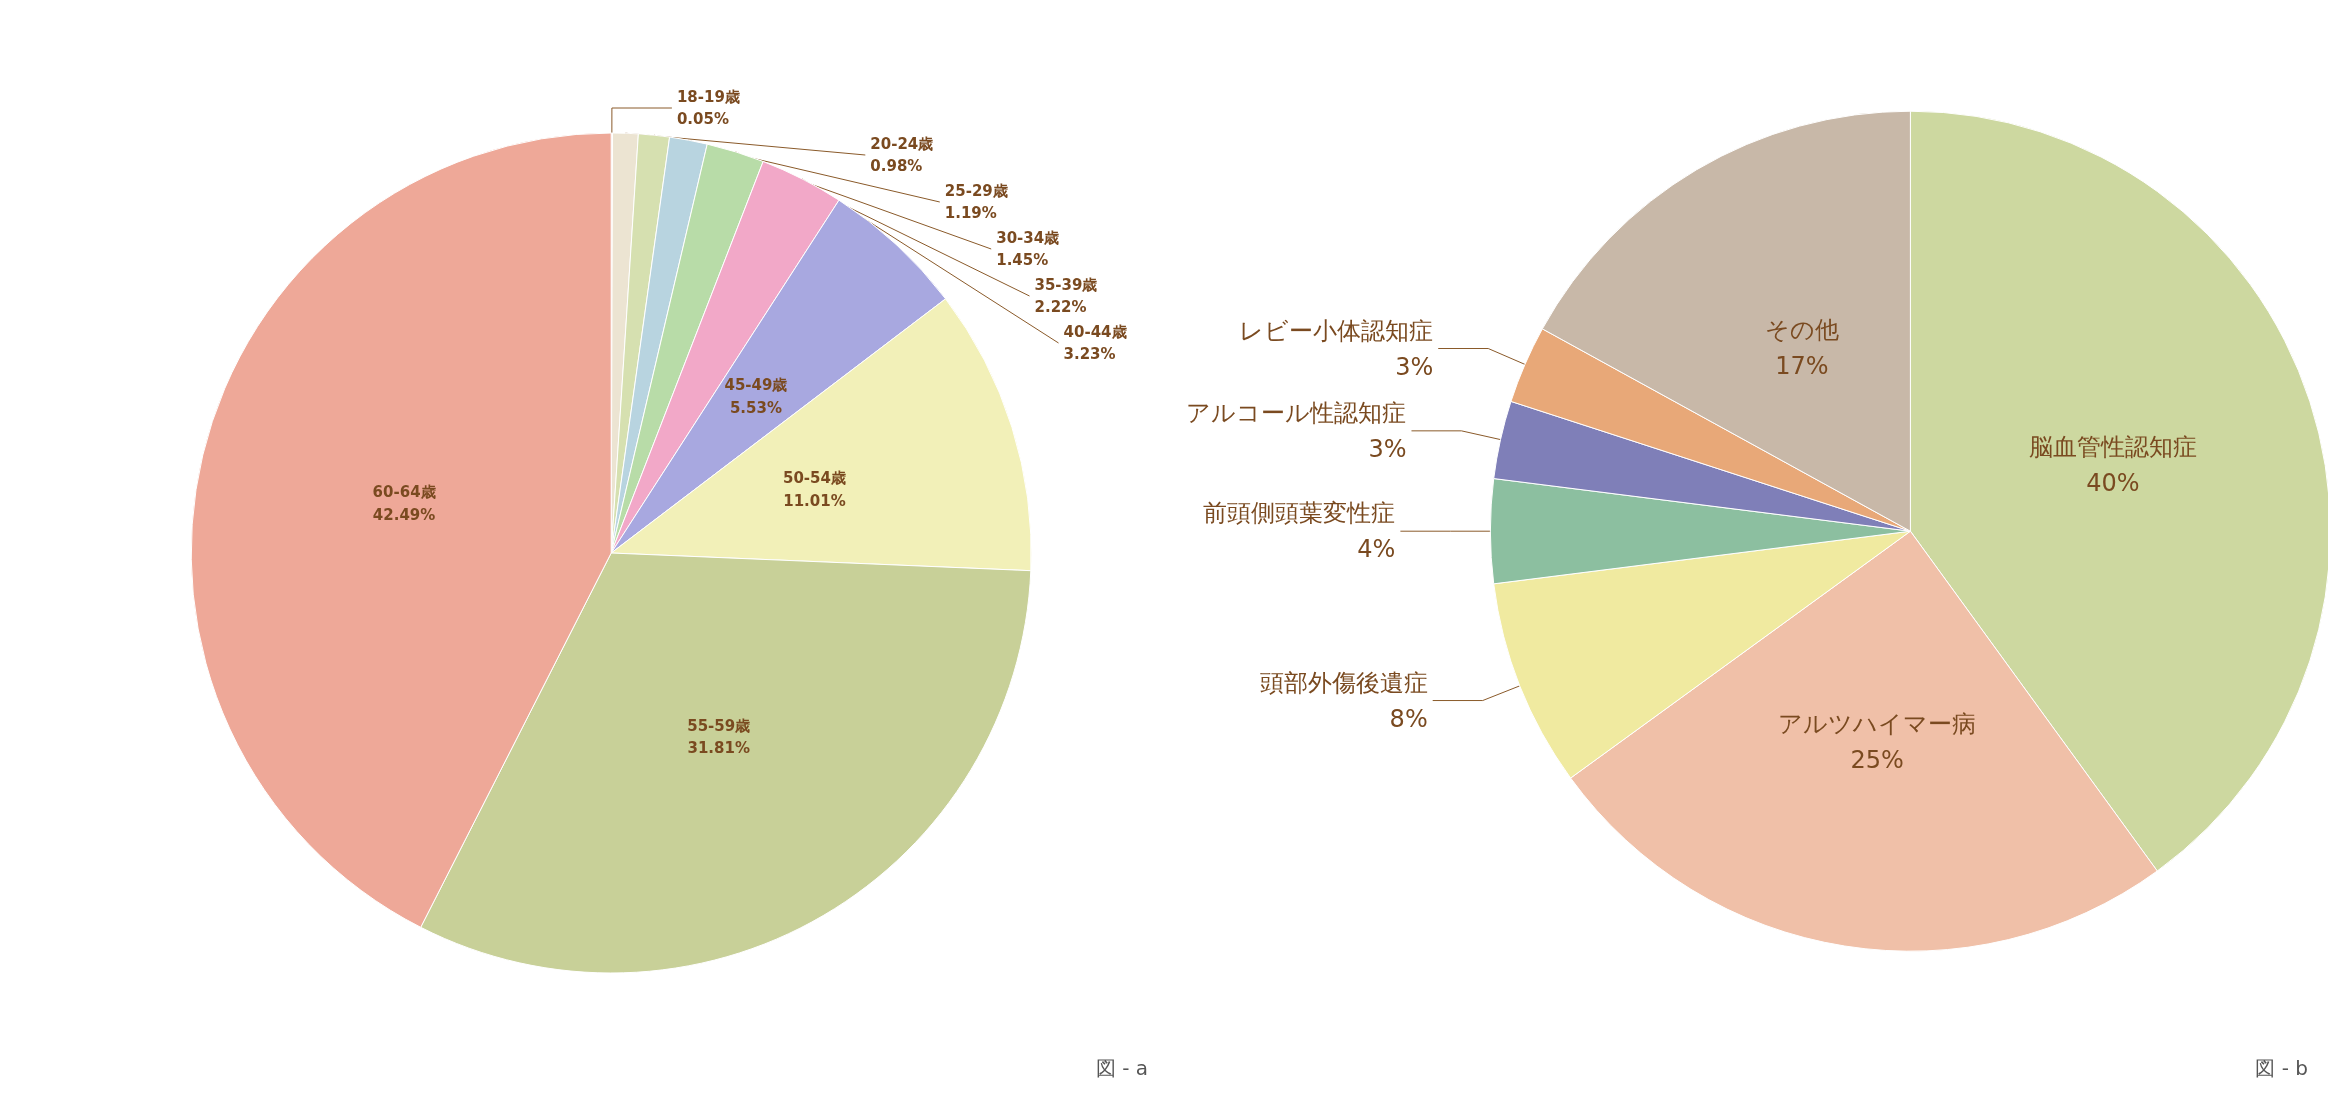 This screenshot has width=2346, height=1114. What do you see at coordinates (2112, 447) in the screenshot?
I see `slice-label: 脳血管性認知症` at bounding box center [2112, 447].